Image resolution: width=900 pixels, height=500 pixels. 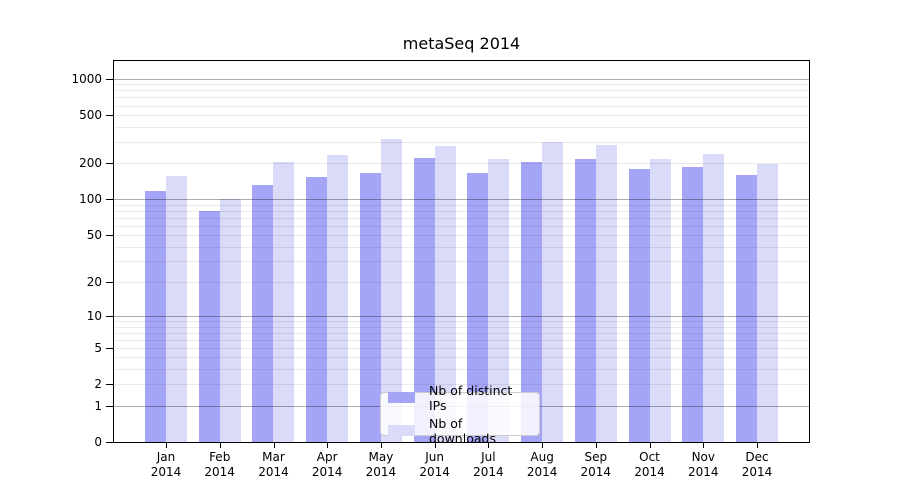 I want to click on x-tick-label-jun: Jun 2014, so click(x=434, y=464).